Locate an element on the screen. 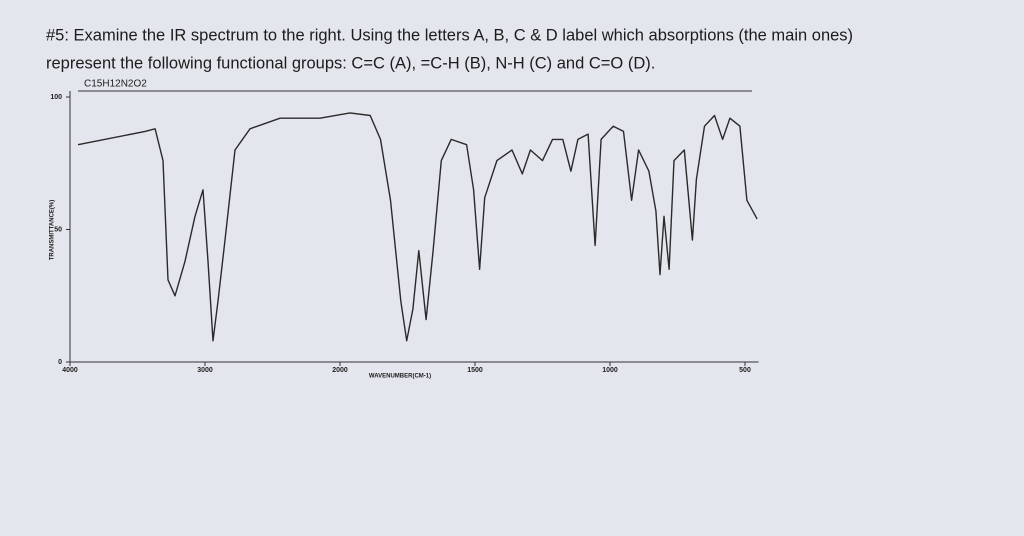 This screenshot has width=1024, height=536. y-tick-label: 0 is located at coordinates (60, 362).